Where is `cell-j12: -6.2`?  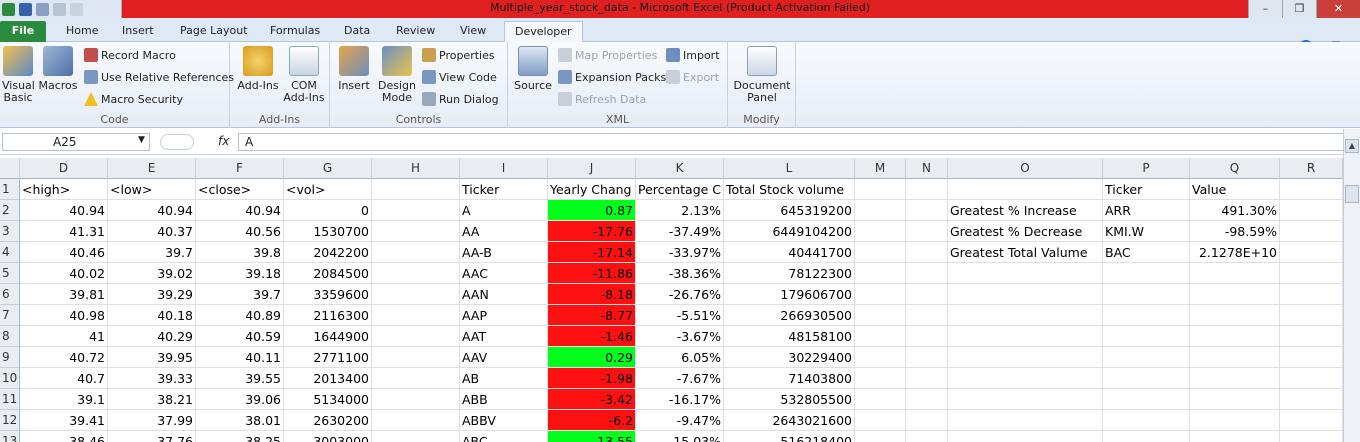
cell-j12: -6.2 is located at coordinates (592, 420).